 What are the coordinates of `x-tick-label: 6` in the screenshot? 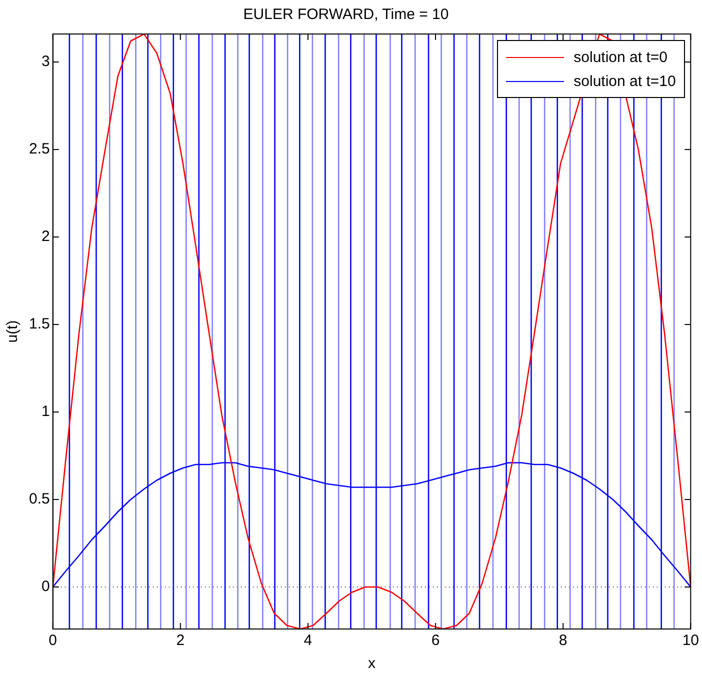 It's located at (435, 641).